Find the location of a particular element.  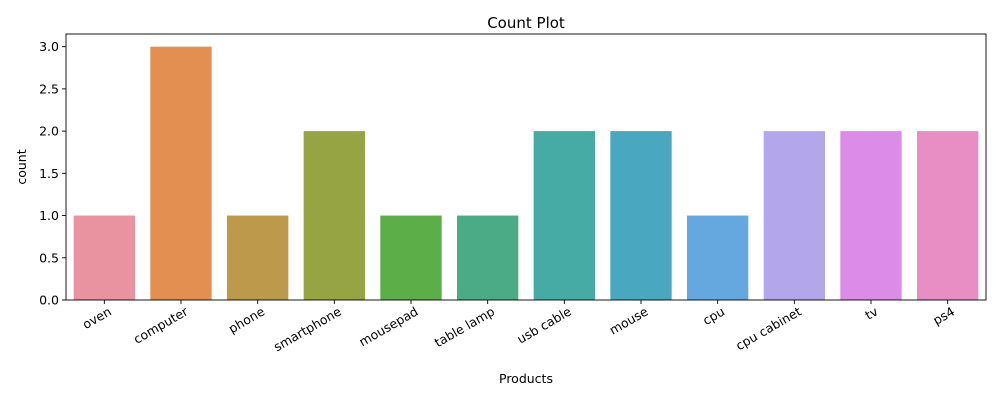

y-tick-label: 2.5 is located at coordinates (49, 88).